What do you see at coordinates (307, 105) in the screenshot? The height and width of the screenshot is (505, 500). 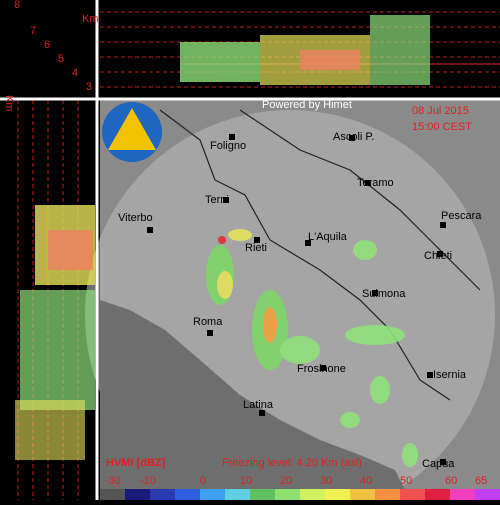 I see `credit: Powered by Himet` at bounding box center [307, 105].